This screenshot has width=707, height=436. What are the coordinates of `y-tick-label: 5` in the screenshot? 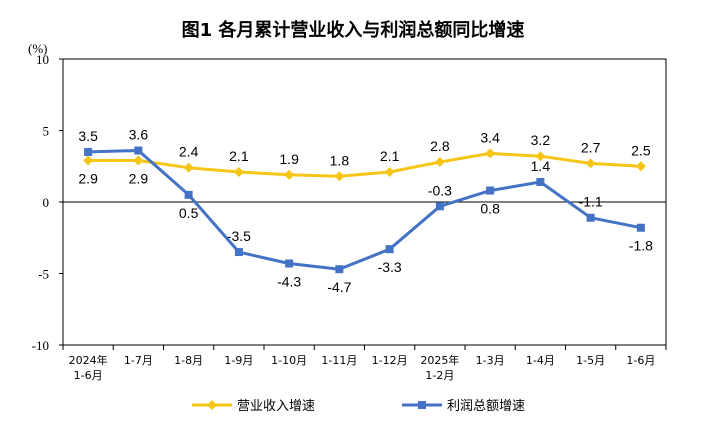 It's located at (46, 131).